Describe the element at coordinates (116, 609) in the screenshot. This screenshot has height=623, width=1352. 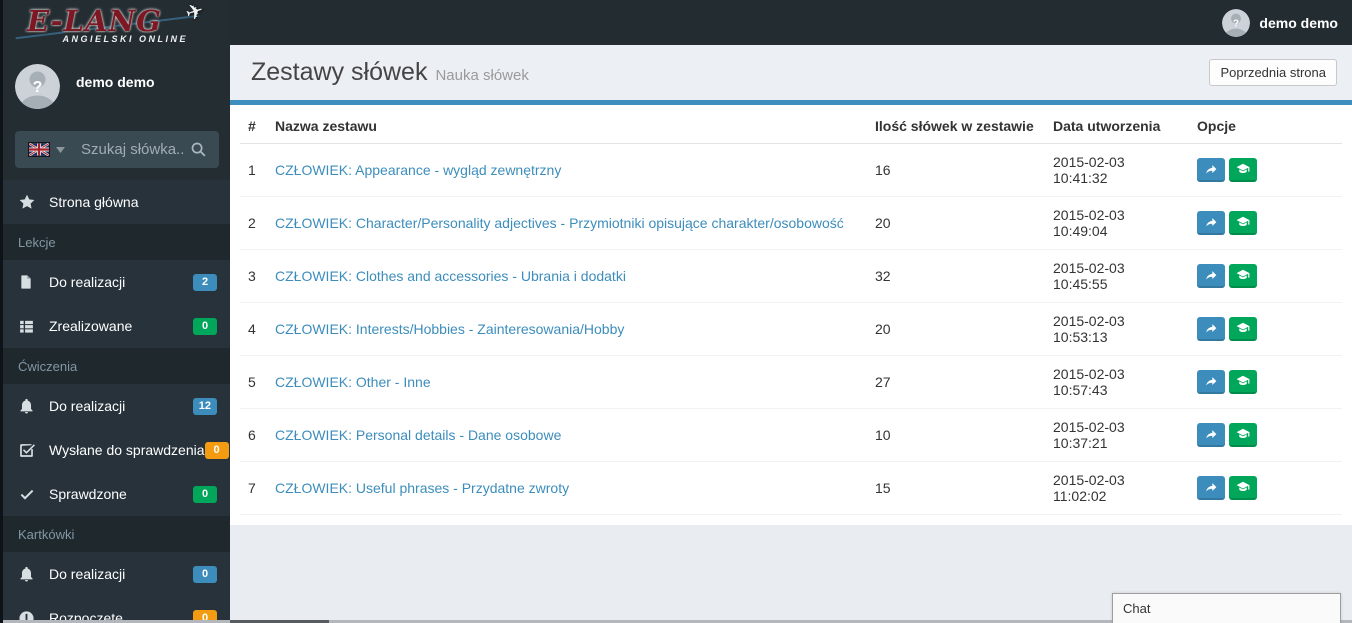
I see `sidebar-item-rozpoczete: Rozpoczęte 0` at that location.